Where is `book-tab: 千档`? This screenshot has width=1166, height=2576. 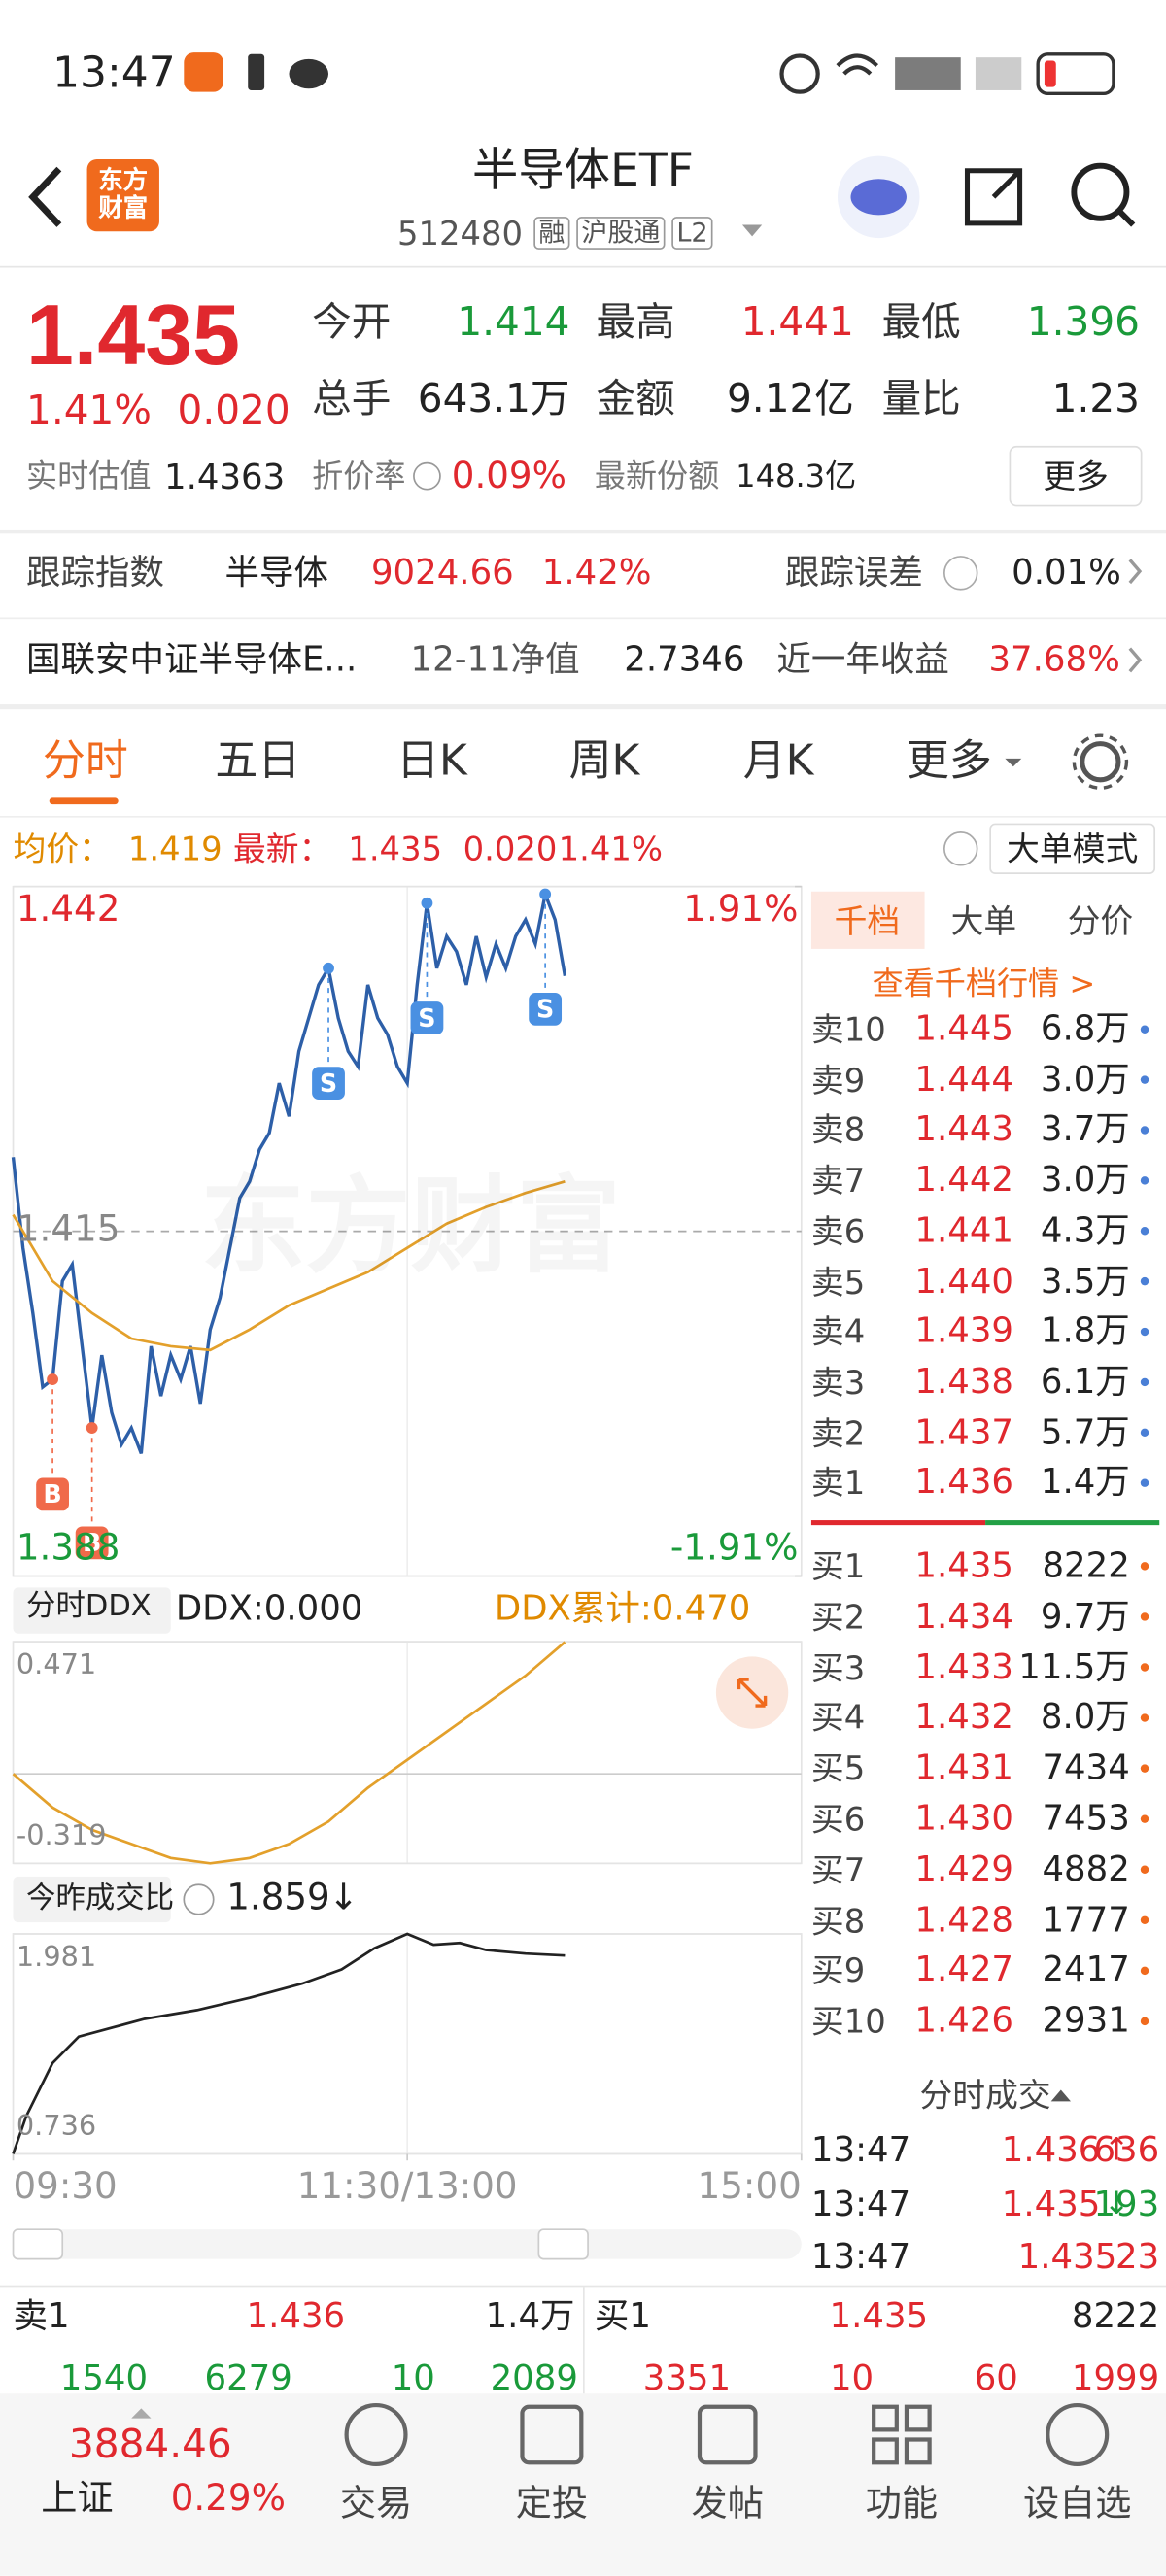 book-tab: 千档 is located at coordinates (867, 920).